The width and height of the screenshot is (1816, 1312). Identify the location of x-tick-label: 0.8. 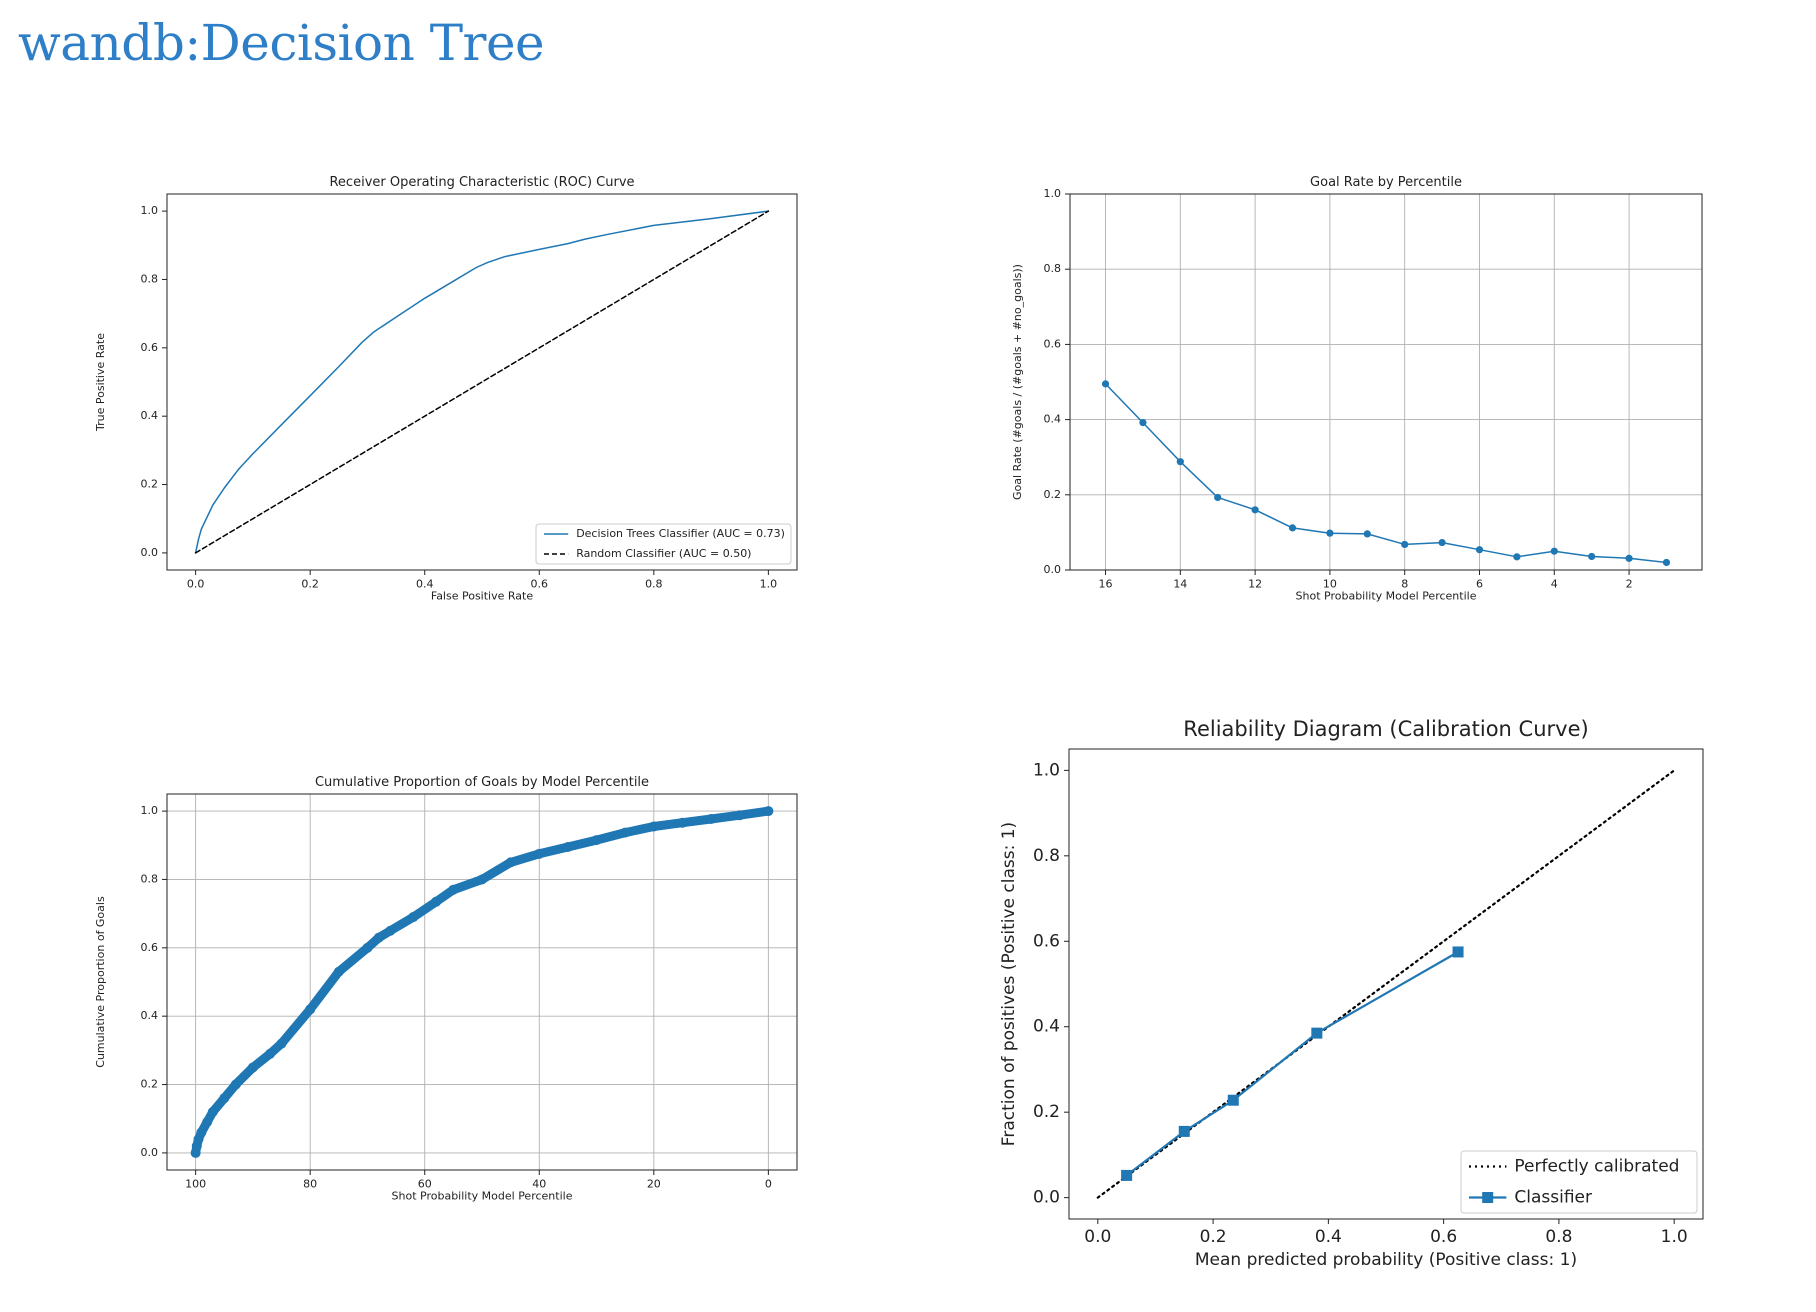
(1558, 1237).